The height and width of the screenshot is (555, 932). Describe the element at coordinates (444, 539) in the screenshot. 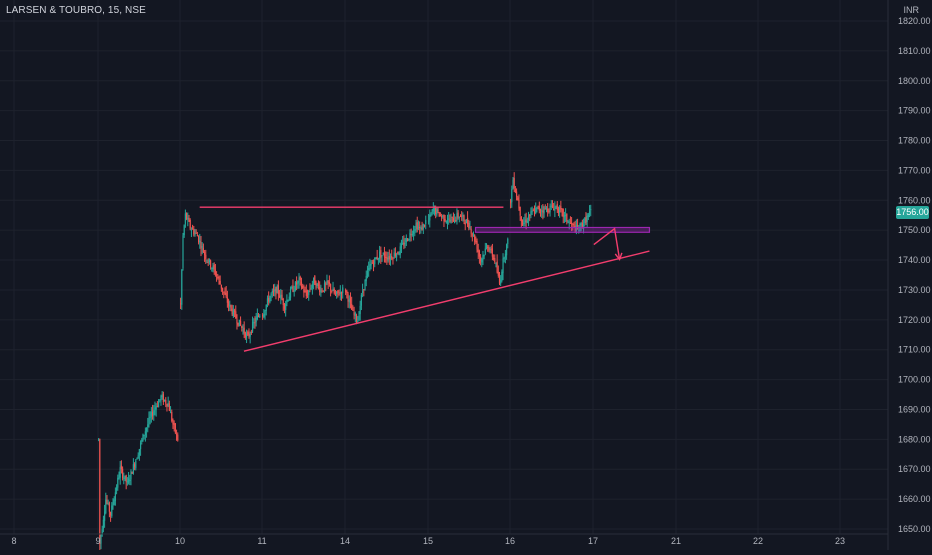

I see `time-axis: 8 9 10 11 14 15 16 17 21 22 23` at that location.